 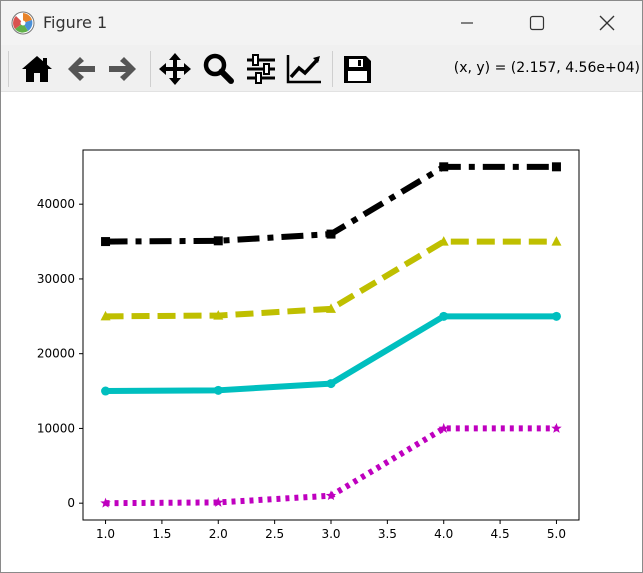 What do you see at coordinates (105, 534) in the screenshot?
I see `x-tick-label: 1.0` at bounding box center [105, 534].